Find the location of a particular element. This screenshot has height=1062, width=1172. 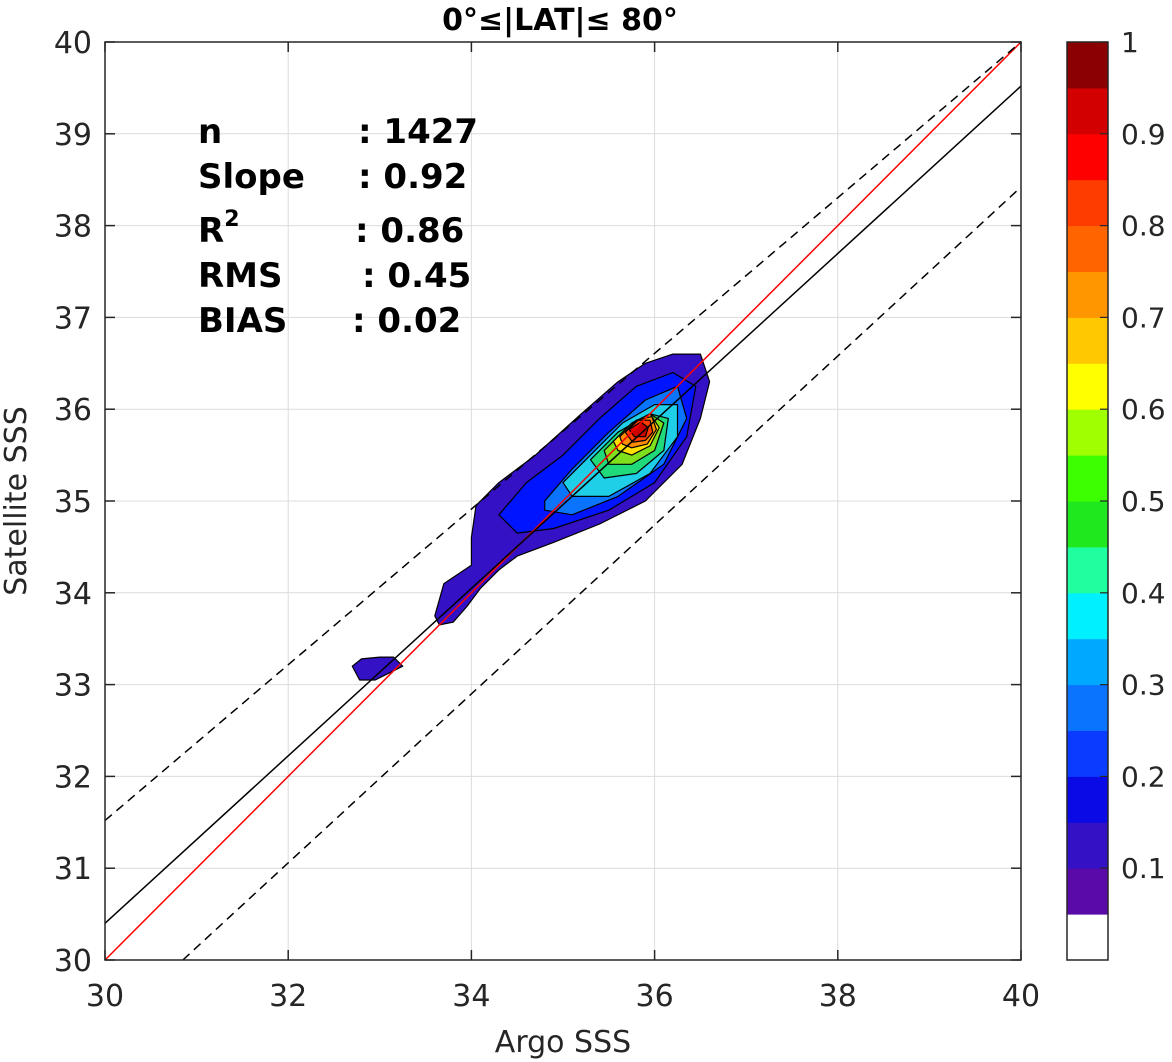

y-tick-label: 36 is located at coordinates (73, 410).